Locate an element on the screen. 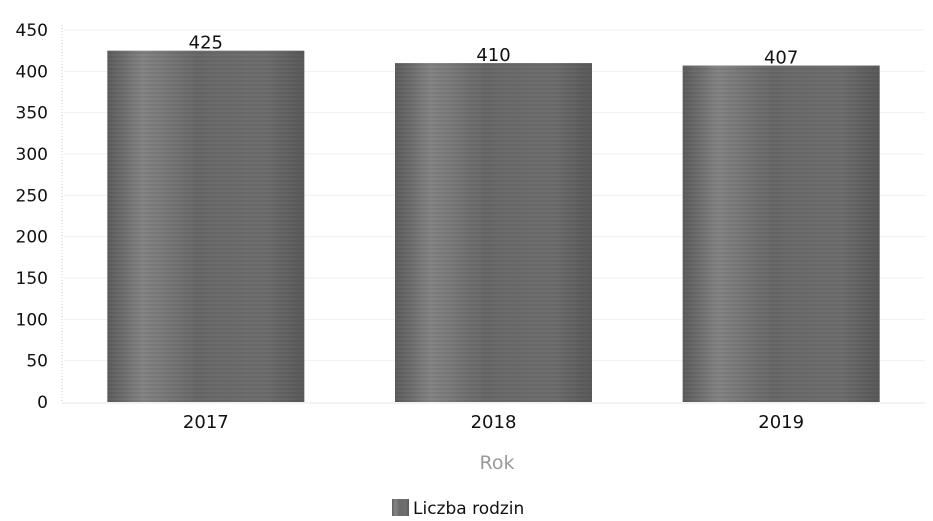  y-tick-label: 200 is located at coordinates (32, 238).